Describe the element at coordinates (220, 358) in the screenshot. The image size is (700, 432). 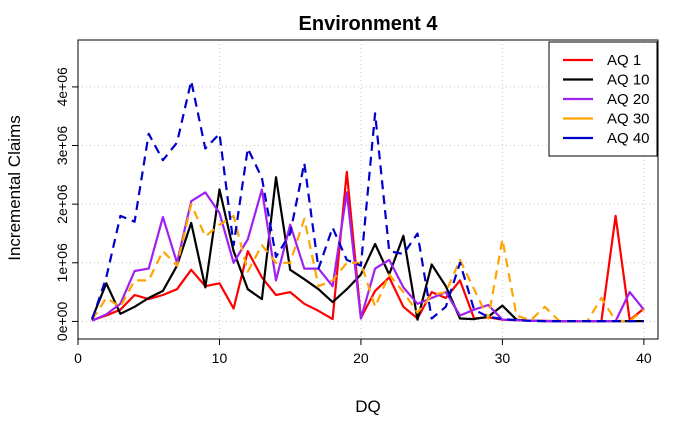
I see `x-tick-label-1: 10` at that location.